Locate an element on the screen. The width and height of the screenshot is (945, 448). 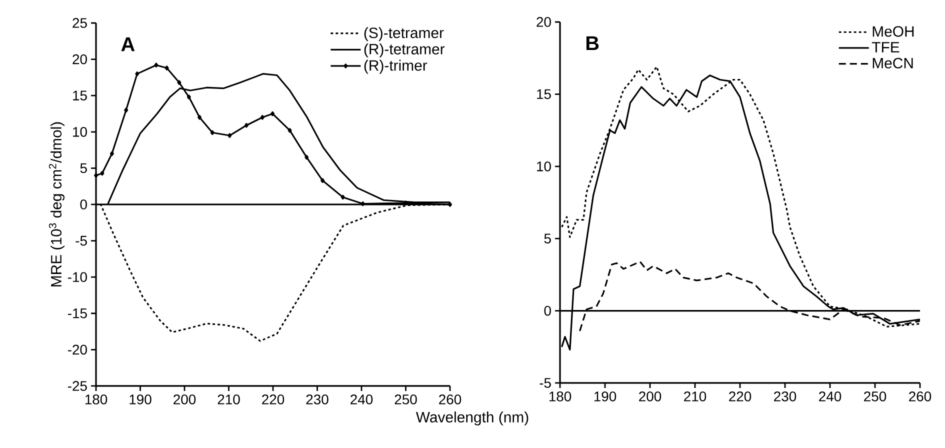
legend-label: (R)-tetramer is located at coordinates (404, 50).